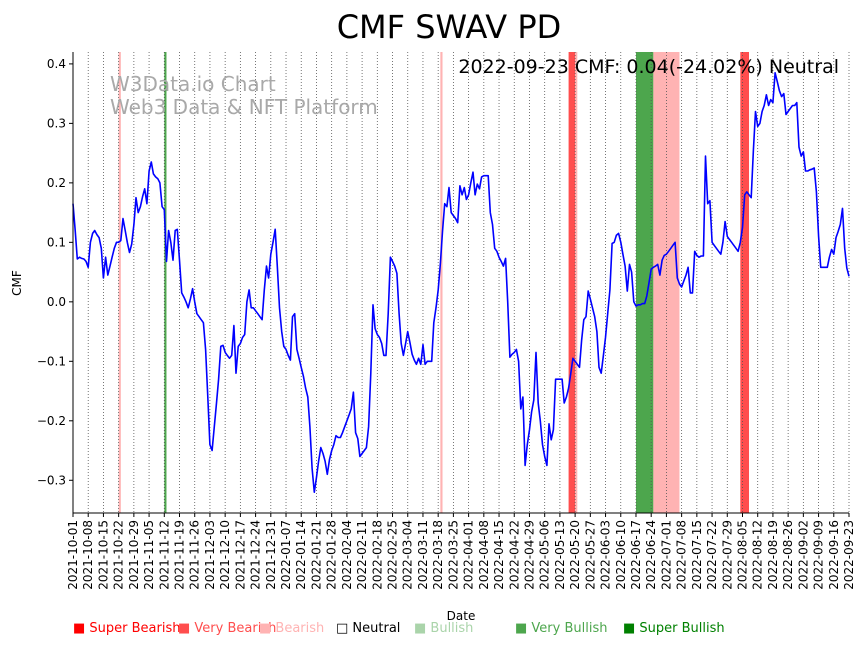 The image size is (864, 646). What do you see at coordinates (195, 555) in the screenshot?
I see `x-tick-label-8: 2021-11-26` at bounding box center [195, 555].